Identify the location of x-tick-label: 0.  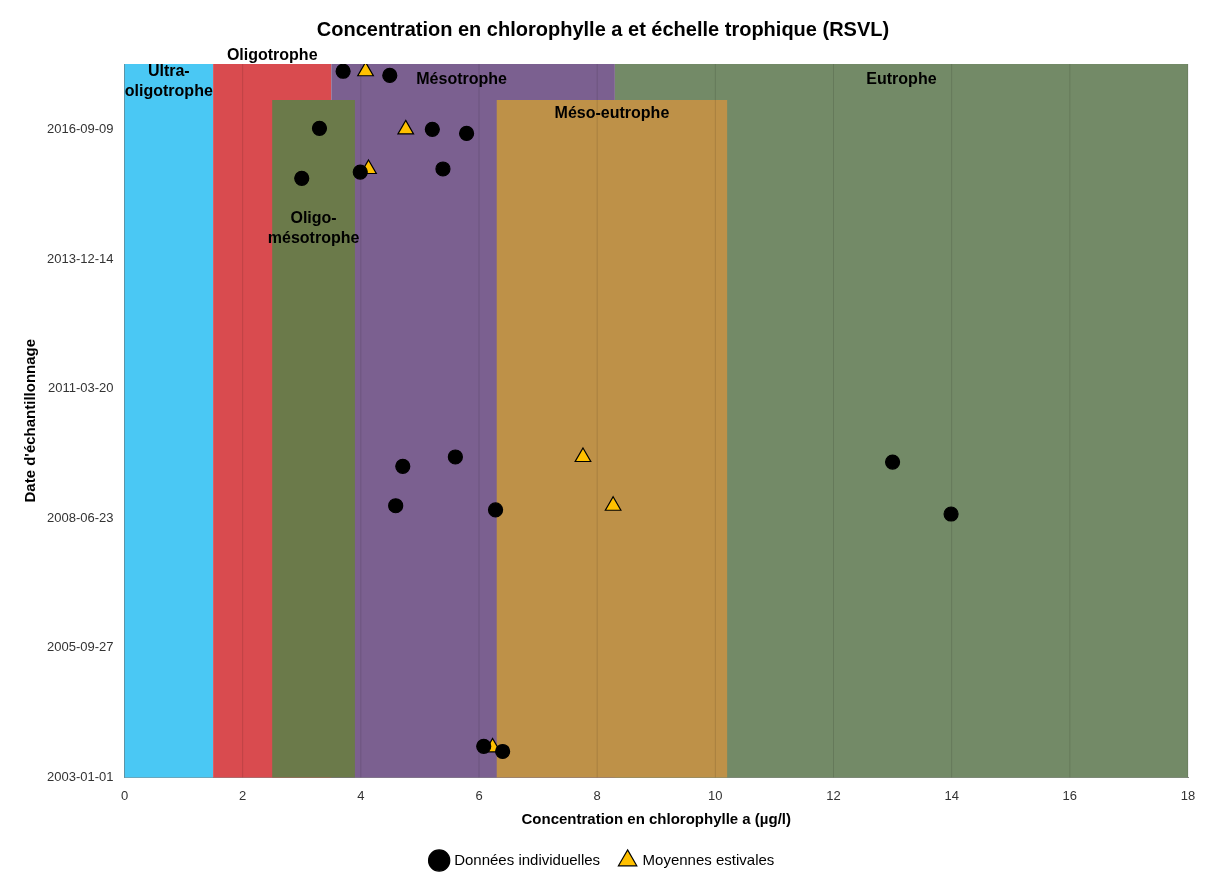
(124, 795).